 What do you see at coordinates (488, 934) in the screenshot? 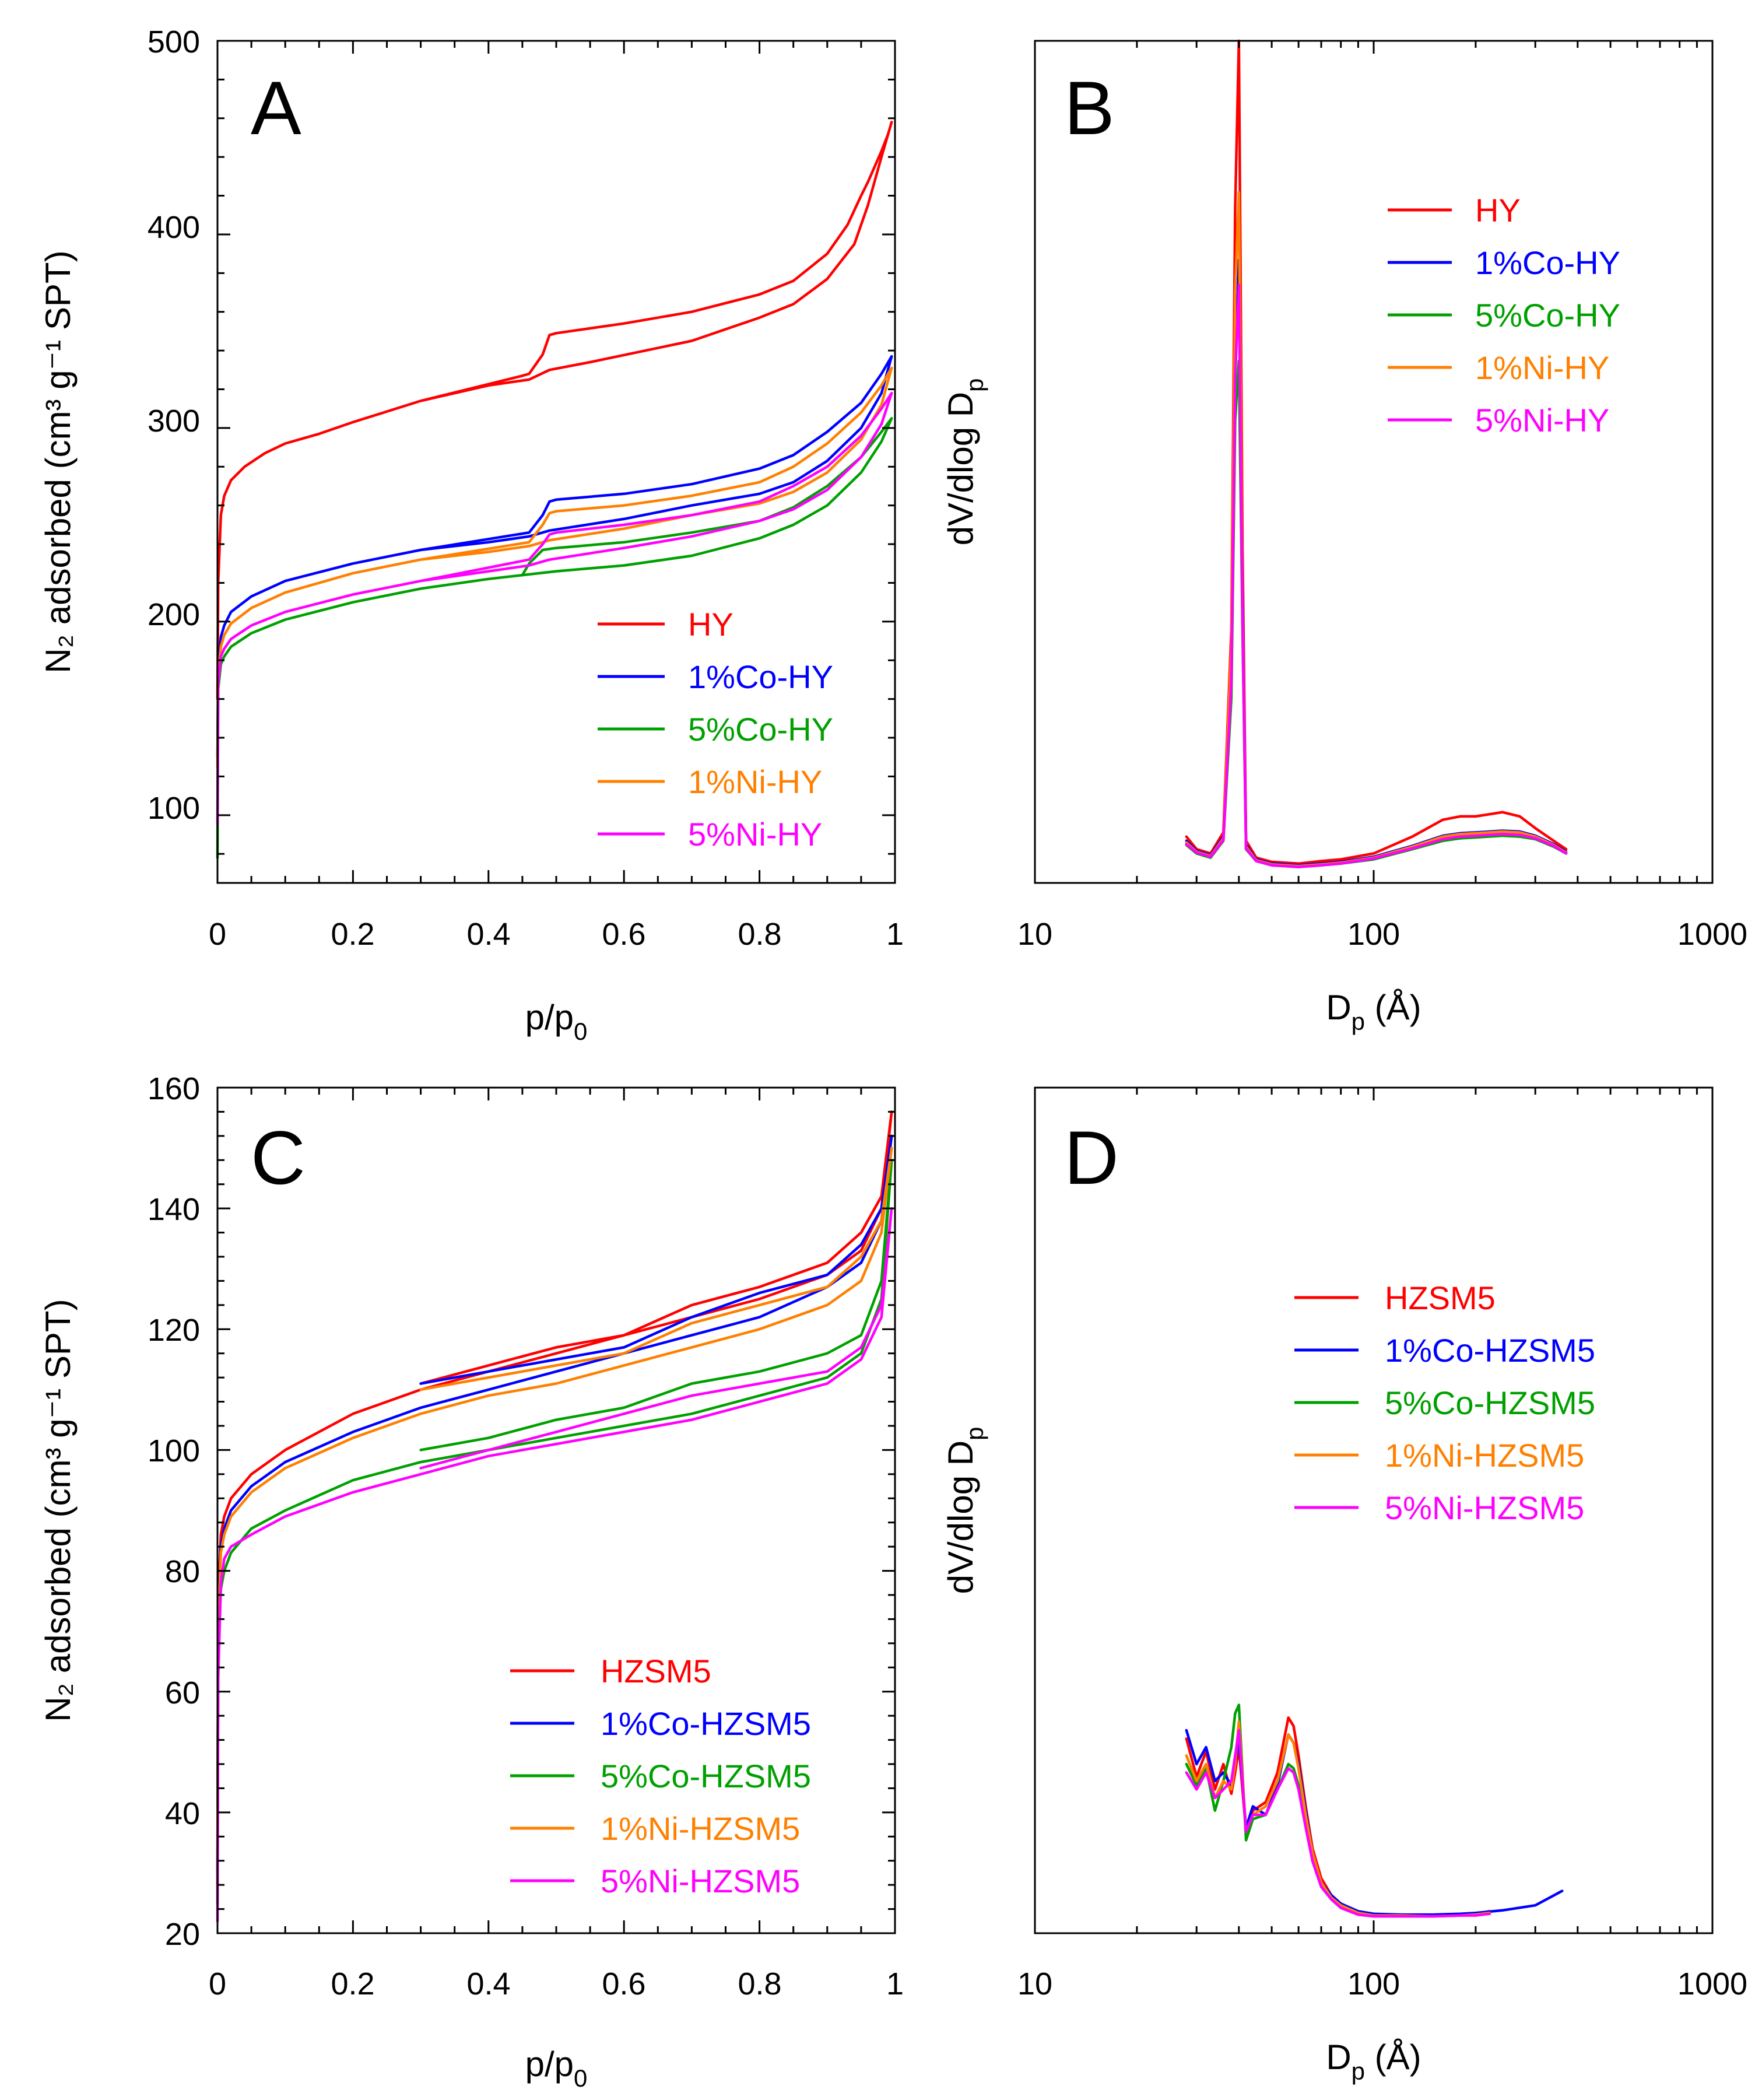
I see `panel-a-xtick-label: 0.4` at bounding box center [488, 934].